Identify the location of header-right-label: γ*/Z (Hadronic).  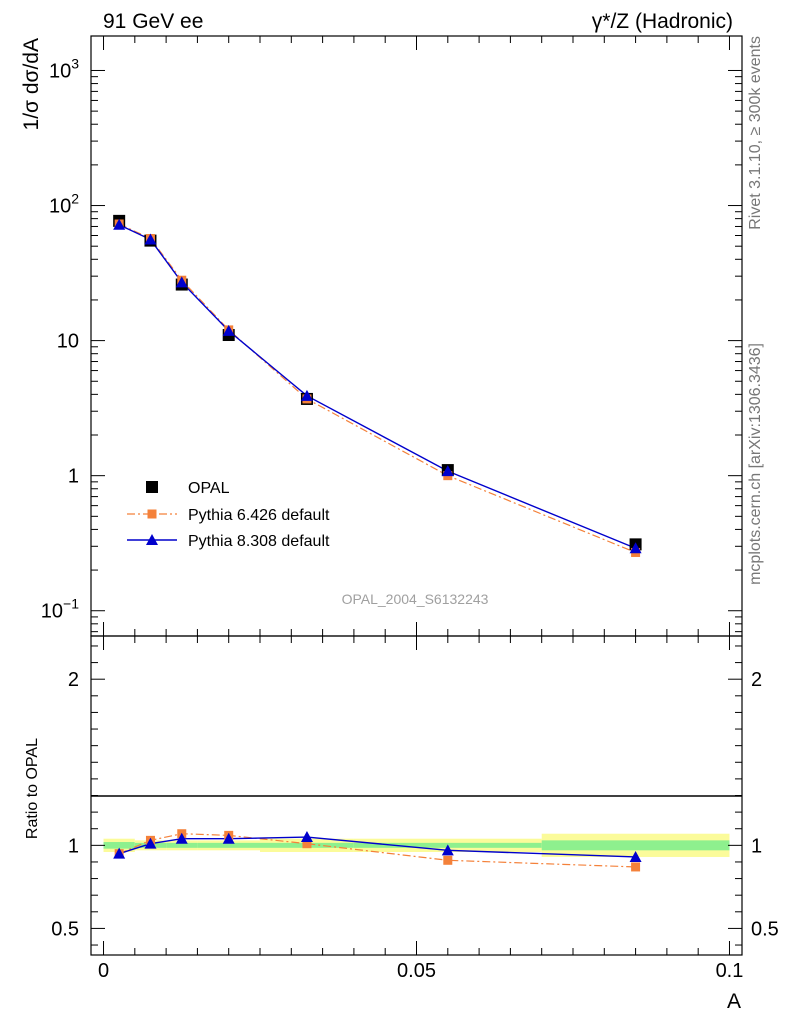
(662, 21).